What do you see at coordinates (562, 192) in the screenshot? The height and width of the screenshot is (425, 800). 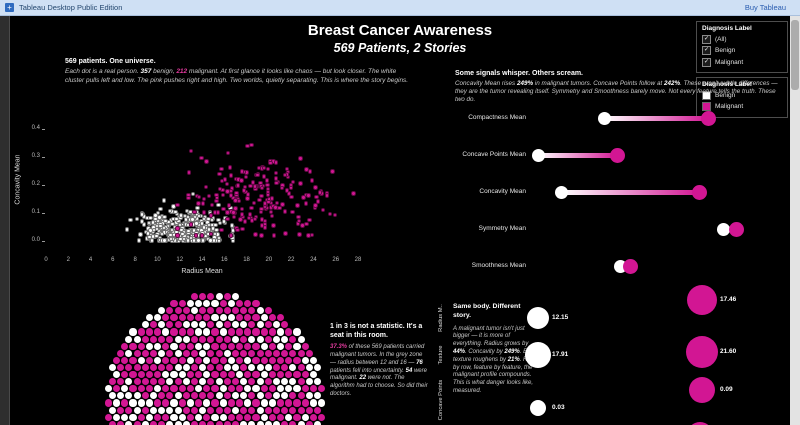 I see `benign-mark` at bounding box center [562, 192].